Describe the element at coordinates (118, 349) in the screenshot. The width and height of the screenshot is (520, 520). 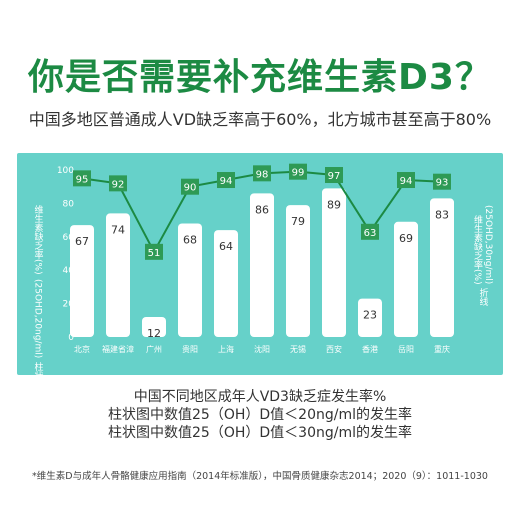
I see `x-tick-label: 福建省漳` at that location.